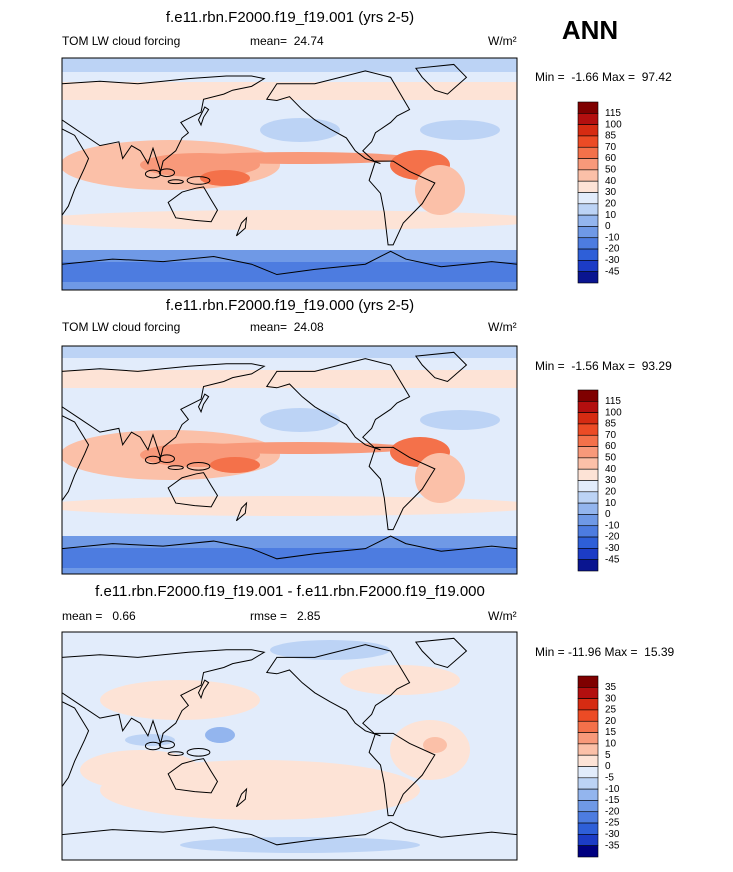 Image resolution: width=733 pixels, height=872 pixels. What do you see at coordinates (611, 732) in the screenshot?
I see `colorbar-label: 15` at bounding box center [611, 732].